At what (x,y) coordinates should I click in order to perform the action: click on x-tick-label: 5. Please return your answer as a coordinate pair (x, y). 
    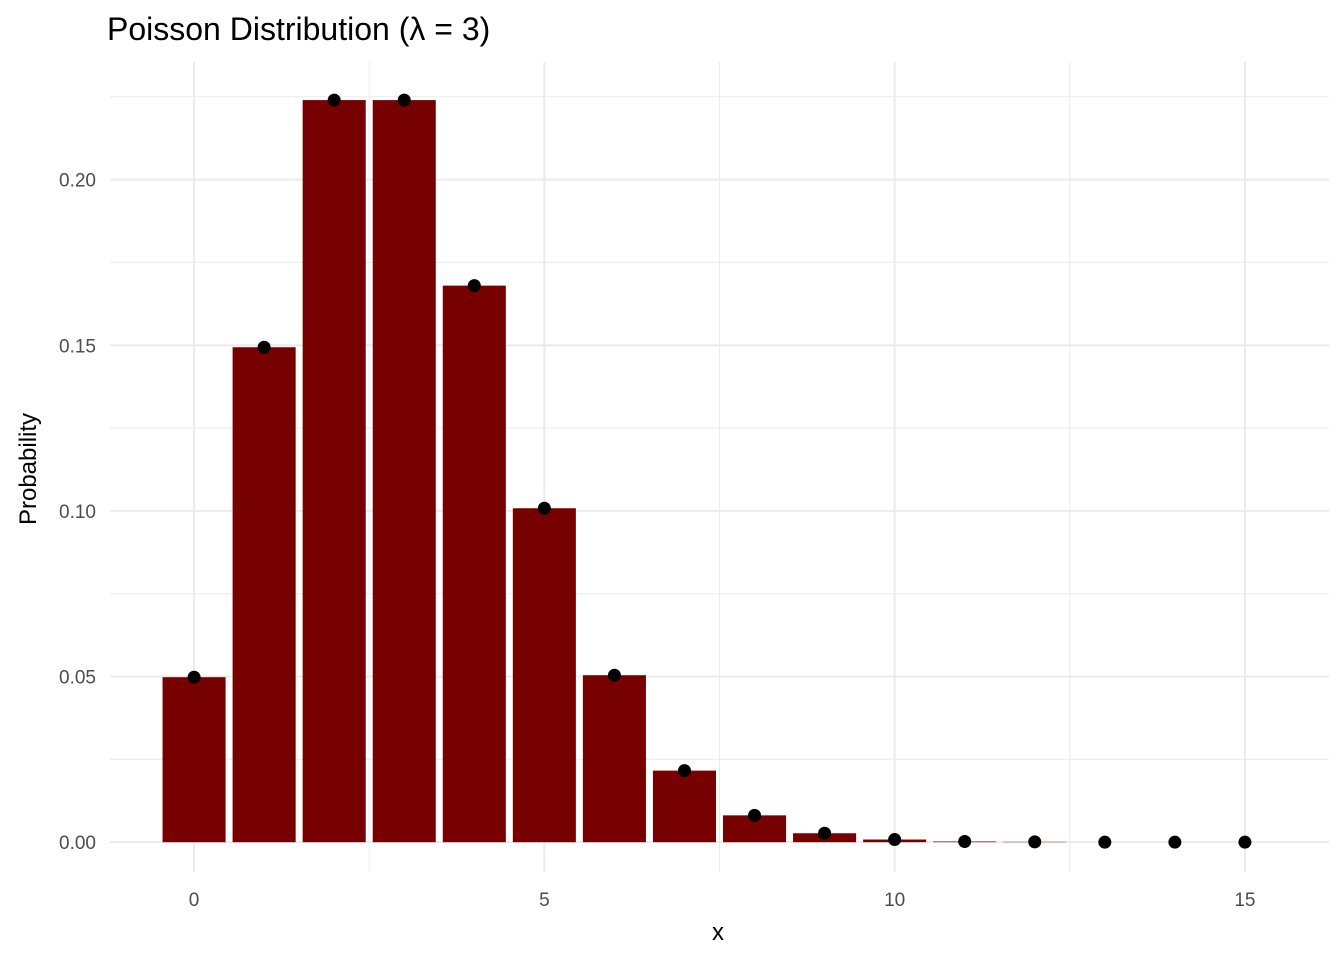
    Looking at the image, I should click on (544, 900).